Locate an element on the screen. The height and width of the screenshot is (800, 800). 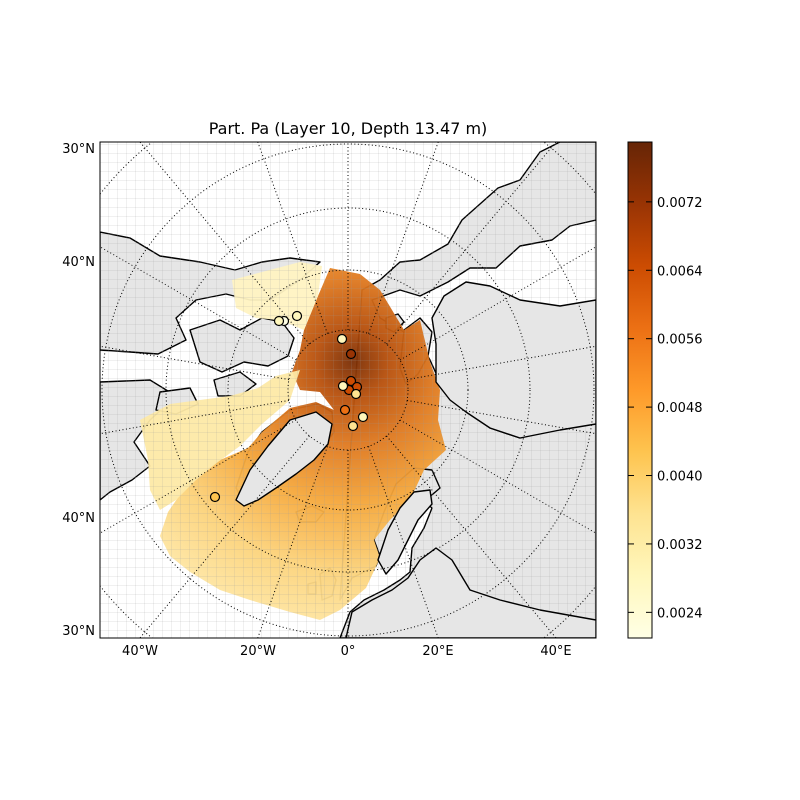
colorbar-tick-label: 0.0064 is located at coordinates (680, 271).